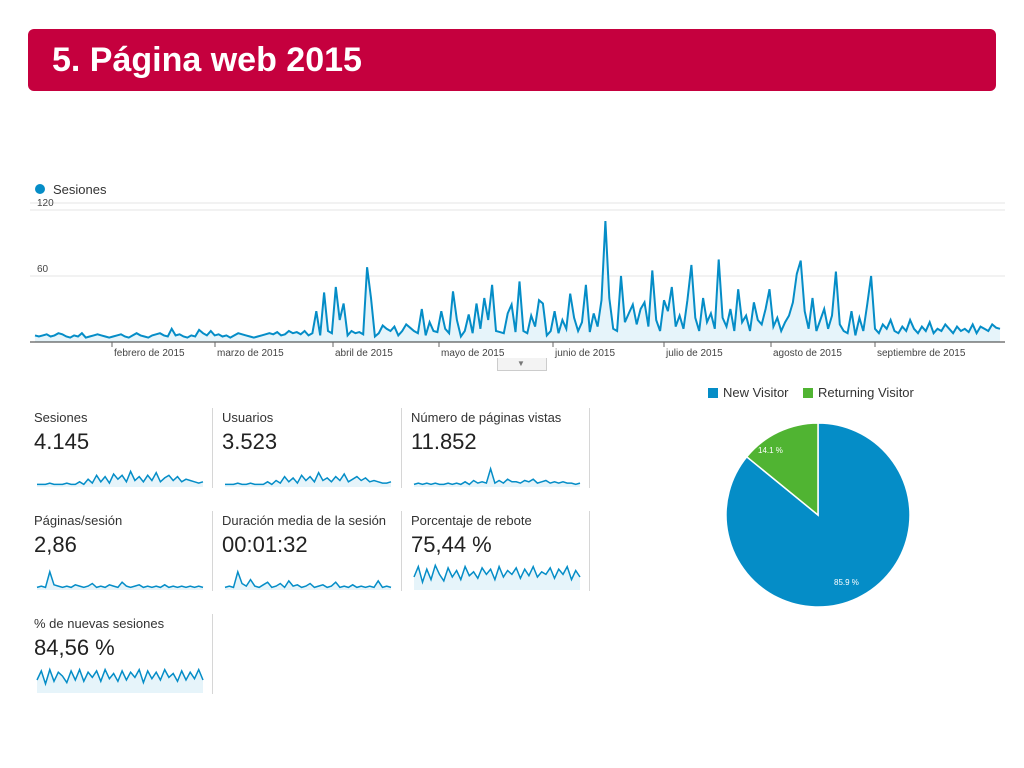  I want to click on x-tick-label: marzo de 2015, so click(250, 353).